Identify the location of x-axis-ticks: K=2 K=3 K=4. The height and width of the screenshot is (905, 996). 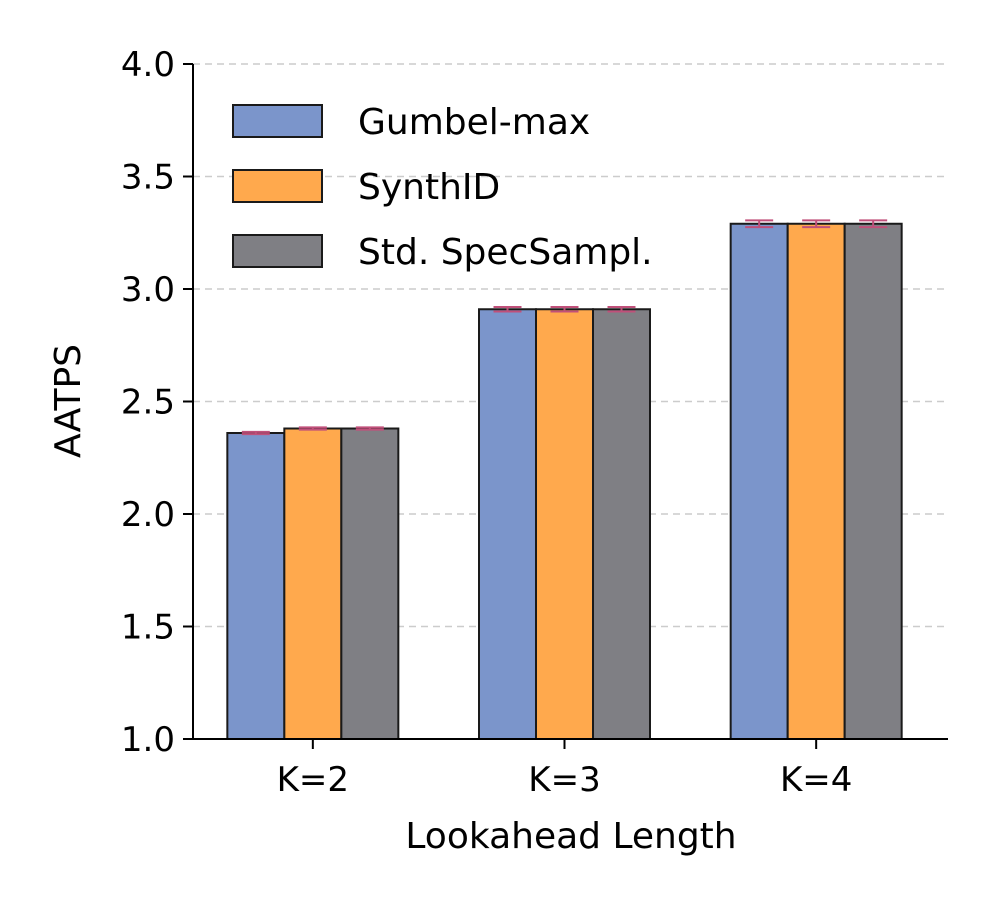
(564, 769).